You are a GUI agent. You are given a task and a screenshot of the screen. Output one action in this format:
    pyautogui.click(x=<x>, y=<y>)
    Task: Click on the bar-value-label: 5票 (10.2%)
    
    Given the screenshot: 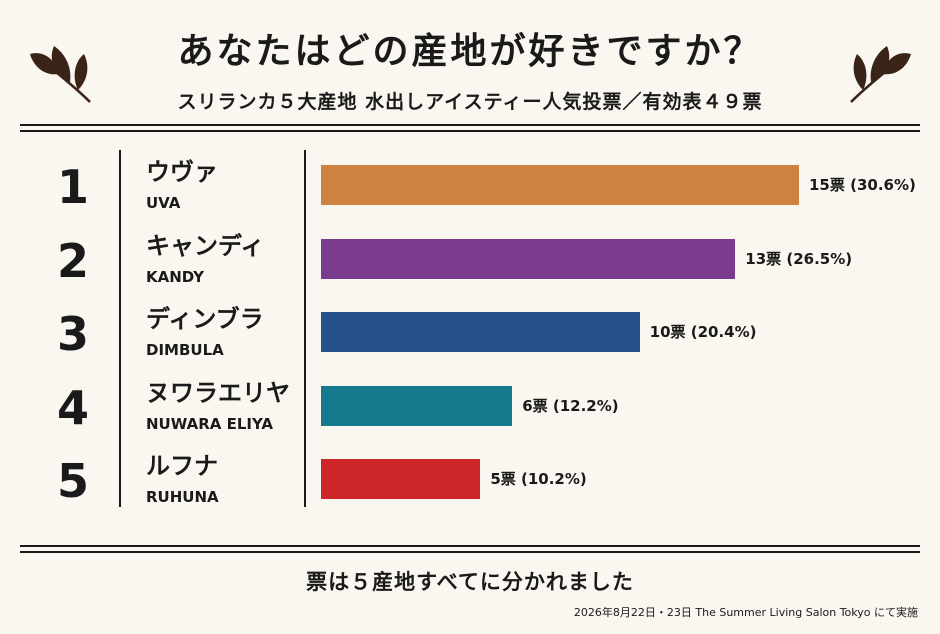 What is the action you would take?
    pyautogui.click(x=538, y=479)
    